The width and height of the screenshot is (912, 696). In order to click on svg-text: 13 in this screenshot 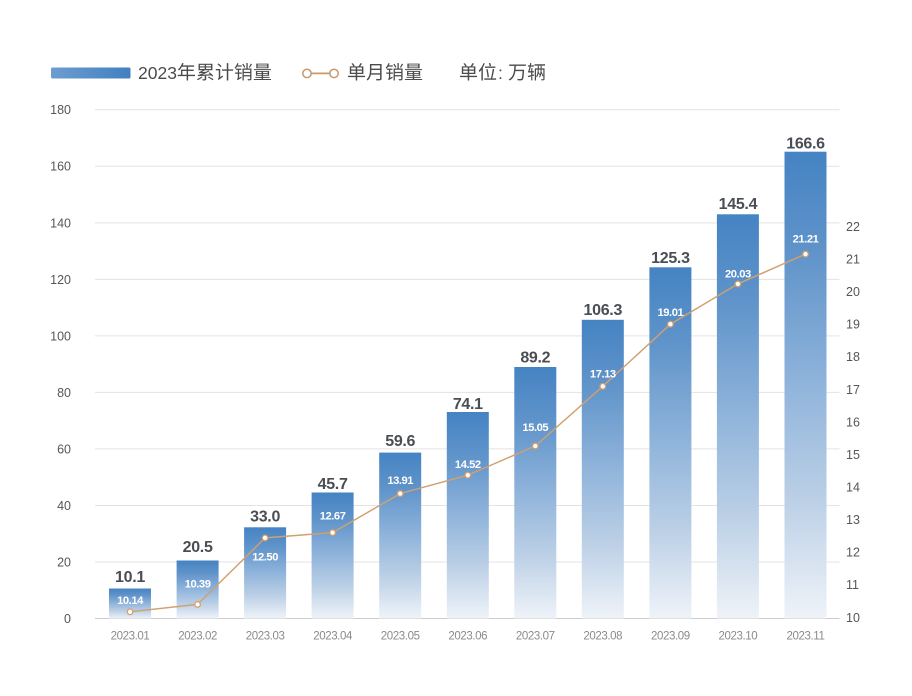, I will do `click(853, 520)`.